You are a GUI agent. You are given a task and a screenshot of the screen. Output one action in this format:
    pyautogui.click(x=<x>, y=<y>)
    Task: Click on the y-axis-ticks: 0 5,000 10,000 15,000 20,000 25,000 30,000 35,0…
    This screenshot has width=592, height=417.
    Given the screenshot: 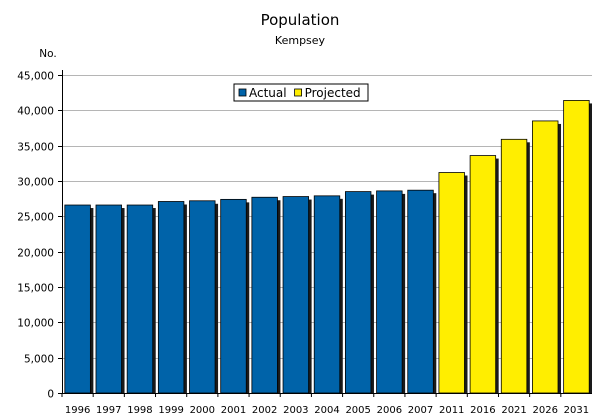 What is the action you would take?
    pyautogui.click(x=39, y=236)
    